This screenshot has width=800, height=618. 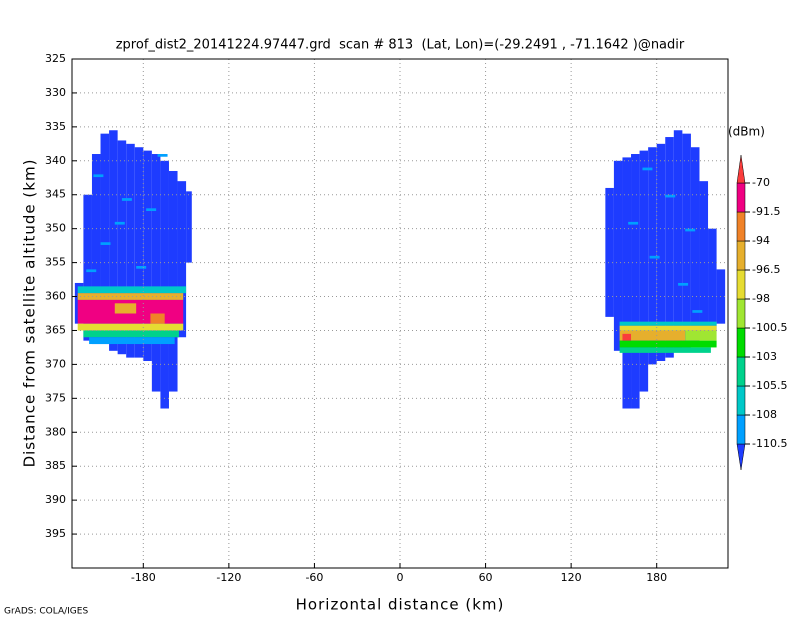 What do you see at coordinates (766, 269) in the screenshot?
I see `colorbar-label: -96.5` at bounding box center [766, 269].